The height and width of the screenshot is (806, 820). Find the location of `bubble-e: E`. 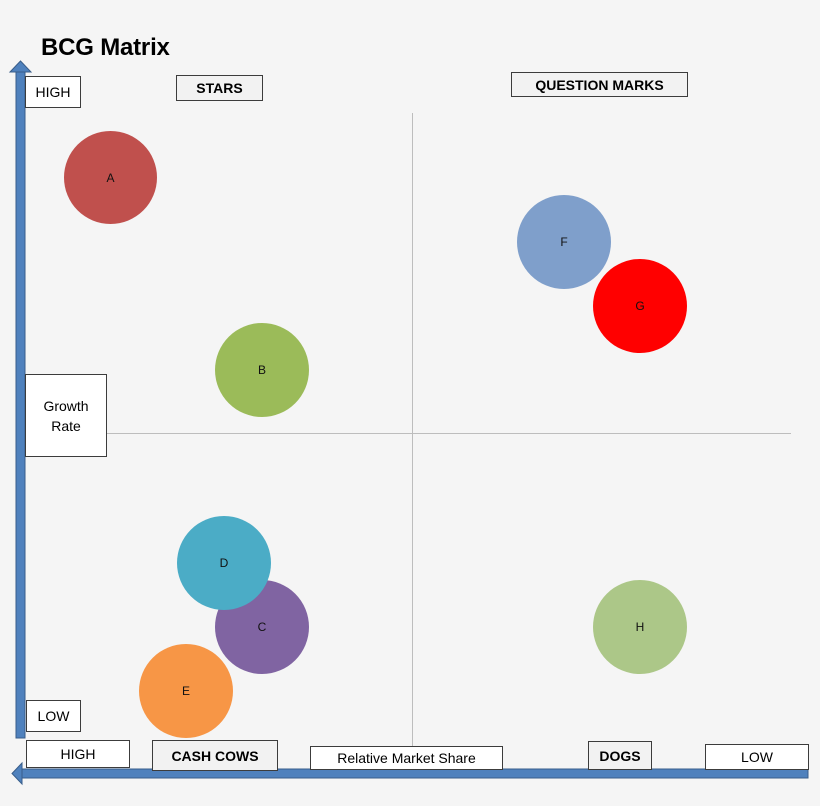

bubble-e: E is located at coordinates (186, 691).